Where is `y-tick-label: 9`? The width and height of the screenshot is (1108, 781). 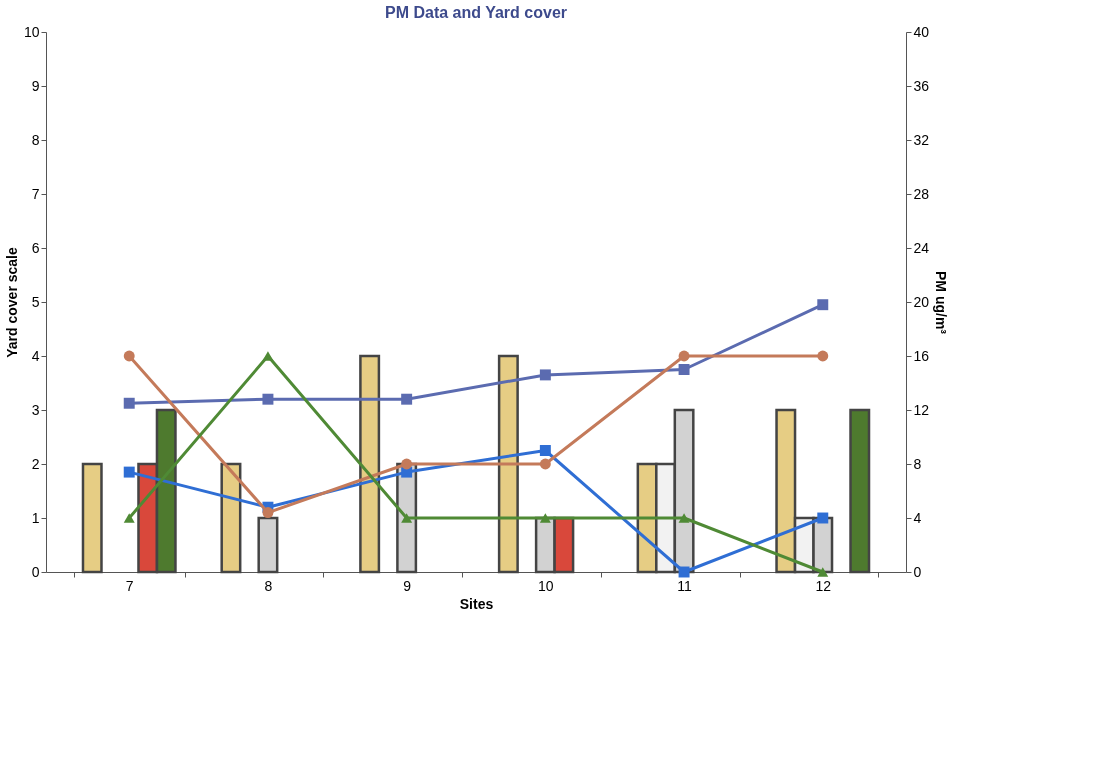
y-tick-label: 9 is located at coordinates (35, 85).